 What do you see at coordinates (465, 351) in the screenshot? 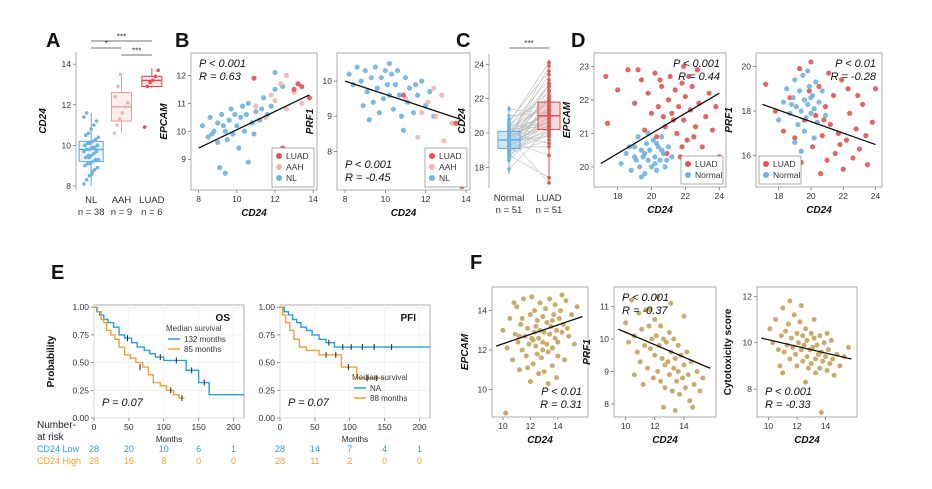
I see `y-axis-label: EPCAM` at bounding box center [465, 351].